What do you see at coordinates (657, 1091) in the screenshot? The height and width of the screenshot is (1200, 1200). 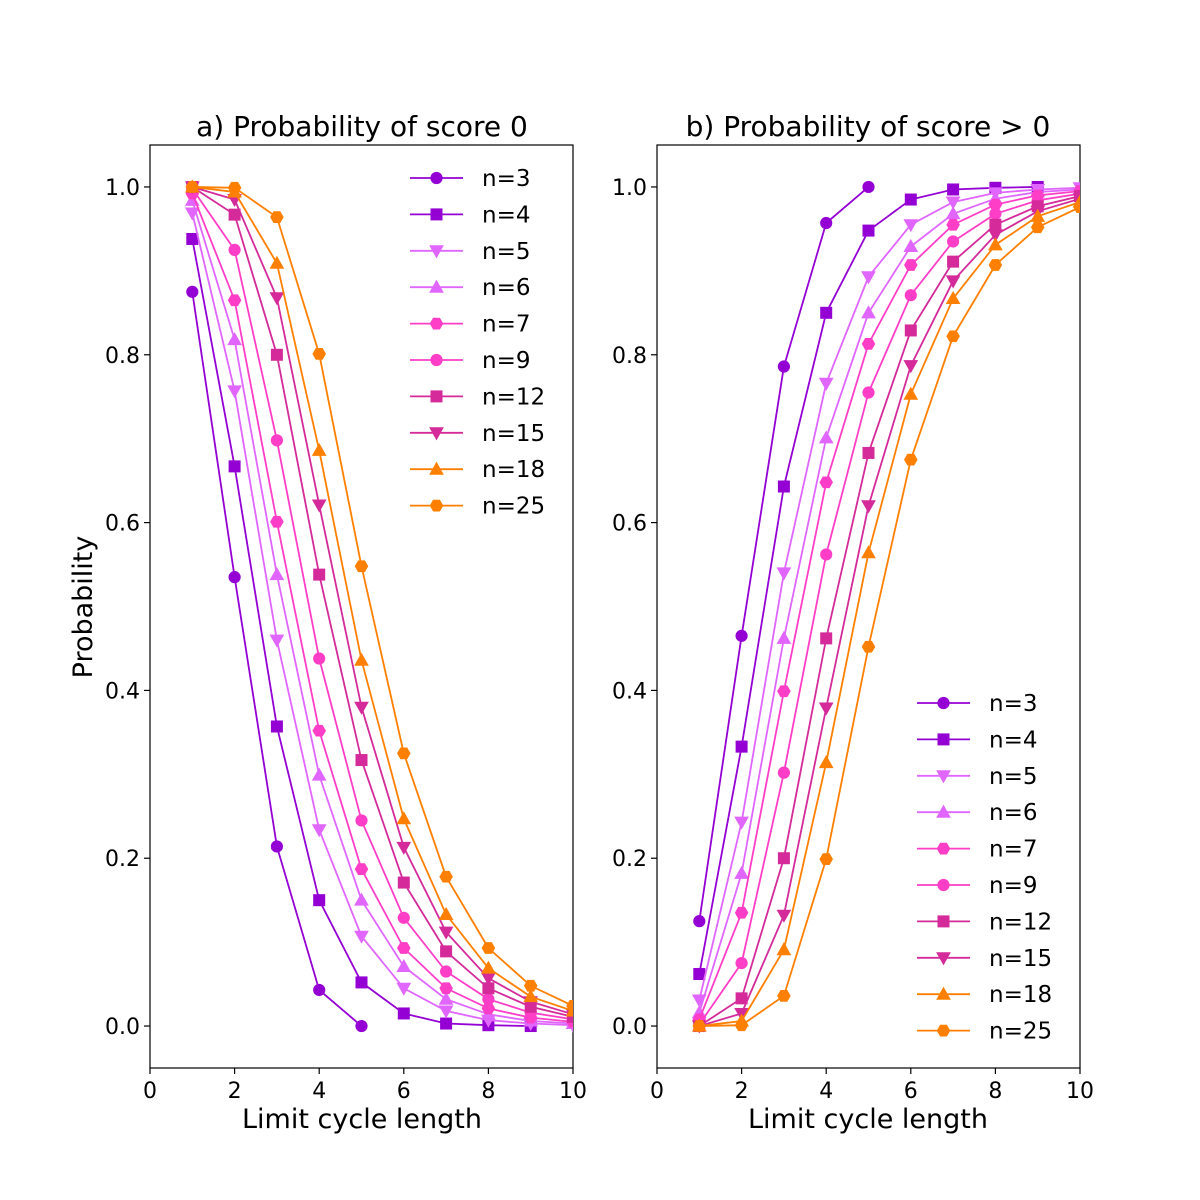 I see `panel-b-x-tick-label: 0` at bounding box center [657, 1091].